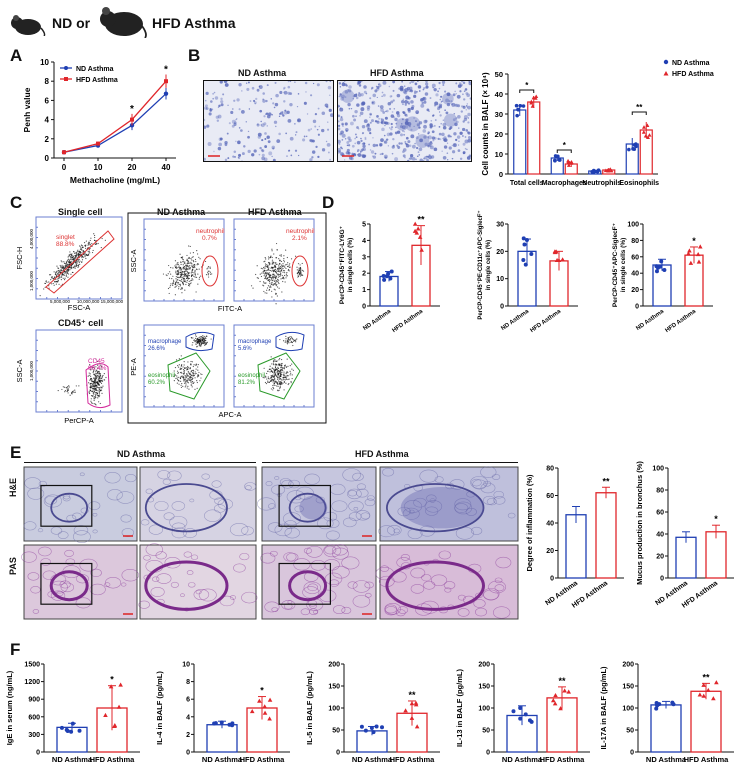 The width and height of the screenshot is (744, 780). What do you see at coordinates (550, 551) in the screenshot?
I see `ytick-label: 20` at bounding box center [550, 551].